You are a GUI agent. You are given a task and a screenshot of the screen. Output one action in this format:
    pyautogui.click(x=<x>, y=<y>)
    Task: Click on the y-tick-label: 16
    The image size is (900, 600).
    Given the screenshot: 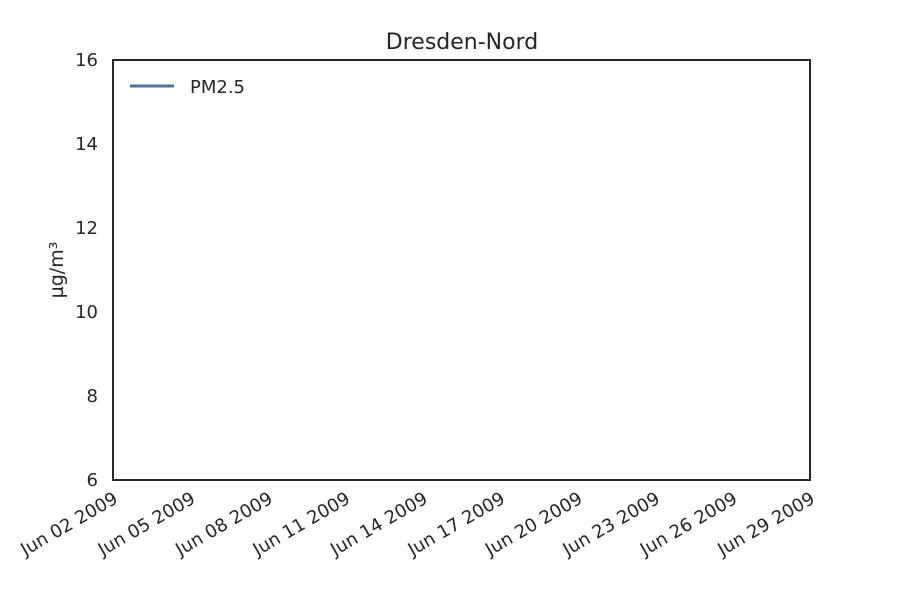 What is the action you would take?
    pyautogui.click(x=86, y=60)
    